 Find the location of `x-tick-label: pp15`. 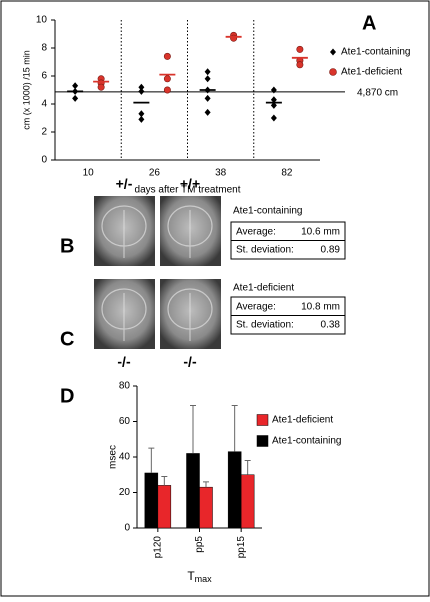

x-tick-label: pp15 is located at coordinates (241, 547).